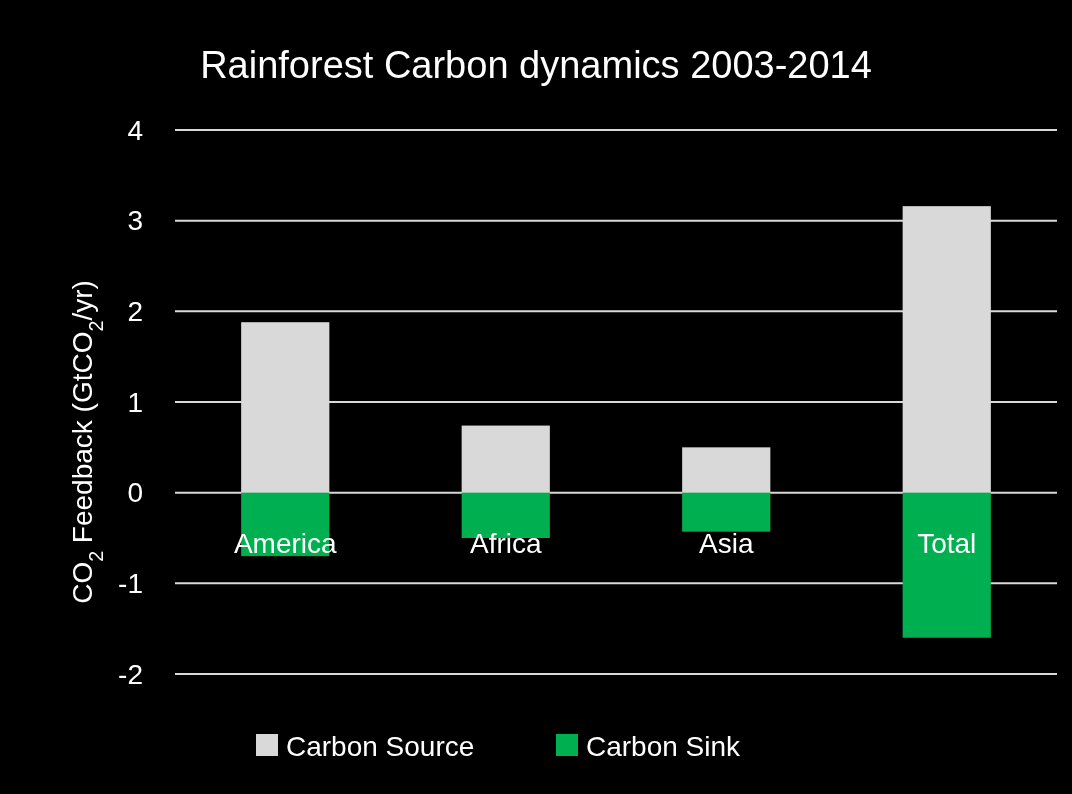 This screenshot has width=1072, height=794. I want to click on x-tick-label: Asia, so click(726, 543).